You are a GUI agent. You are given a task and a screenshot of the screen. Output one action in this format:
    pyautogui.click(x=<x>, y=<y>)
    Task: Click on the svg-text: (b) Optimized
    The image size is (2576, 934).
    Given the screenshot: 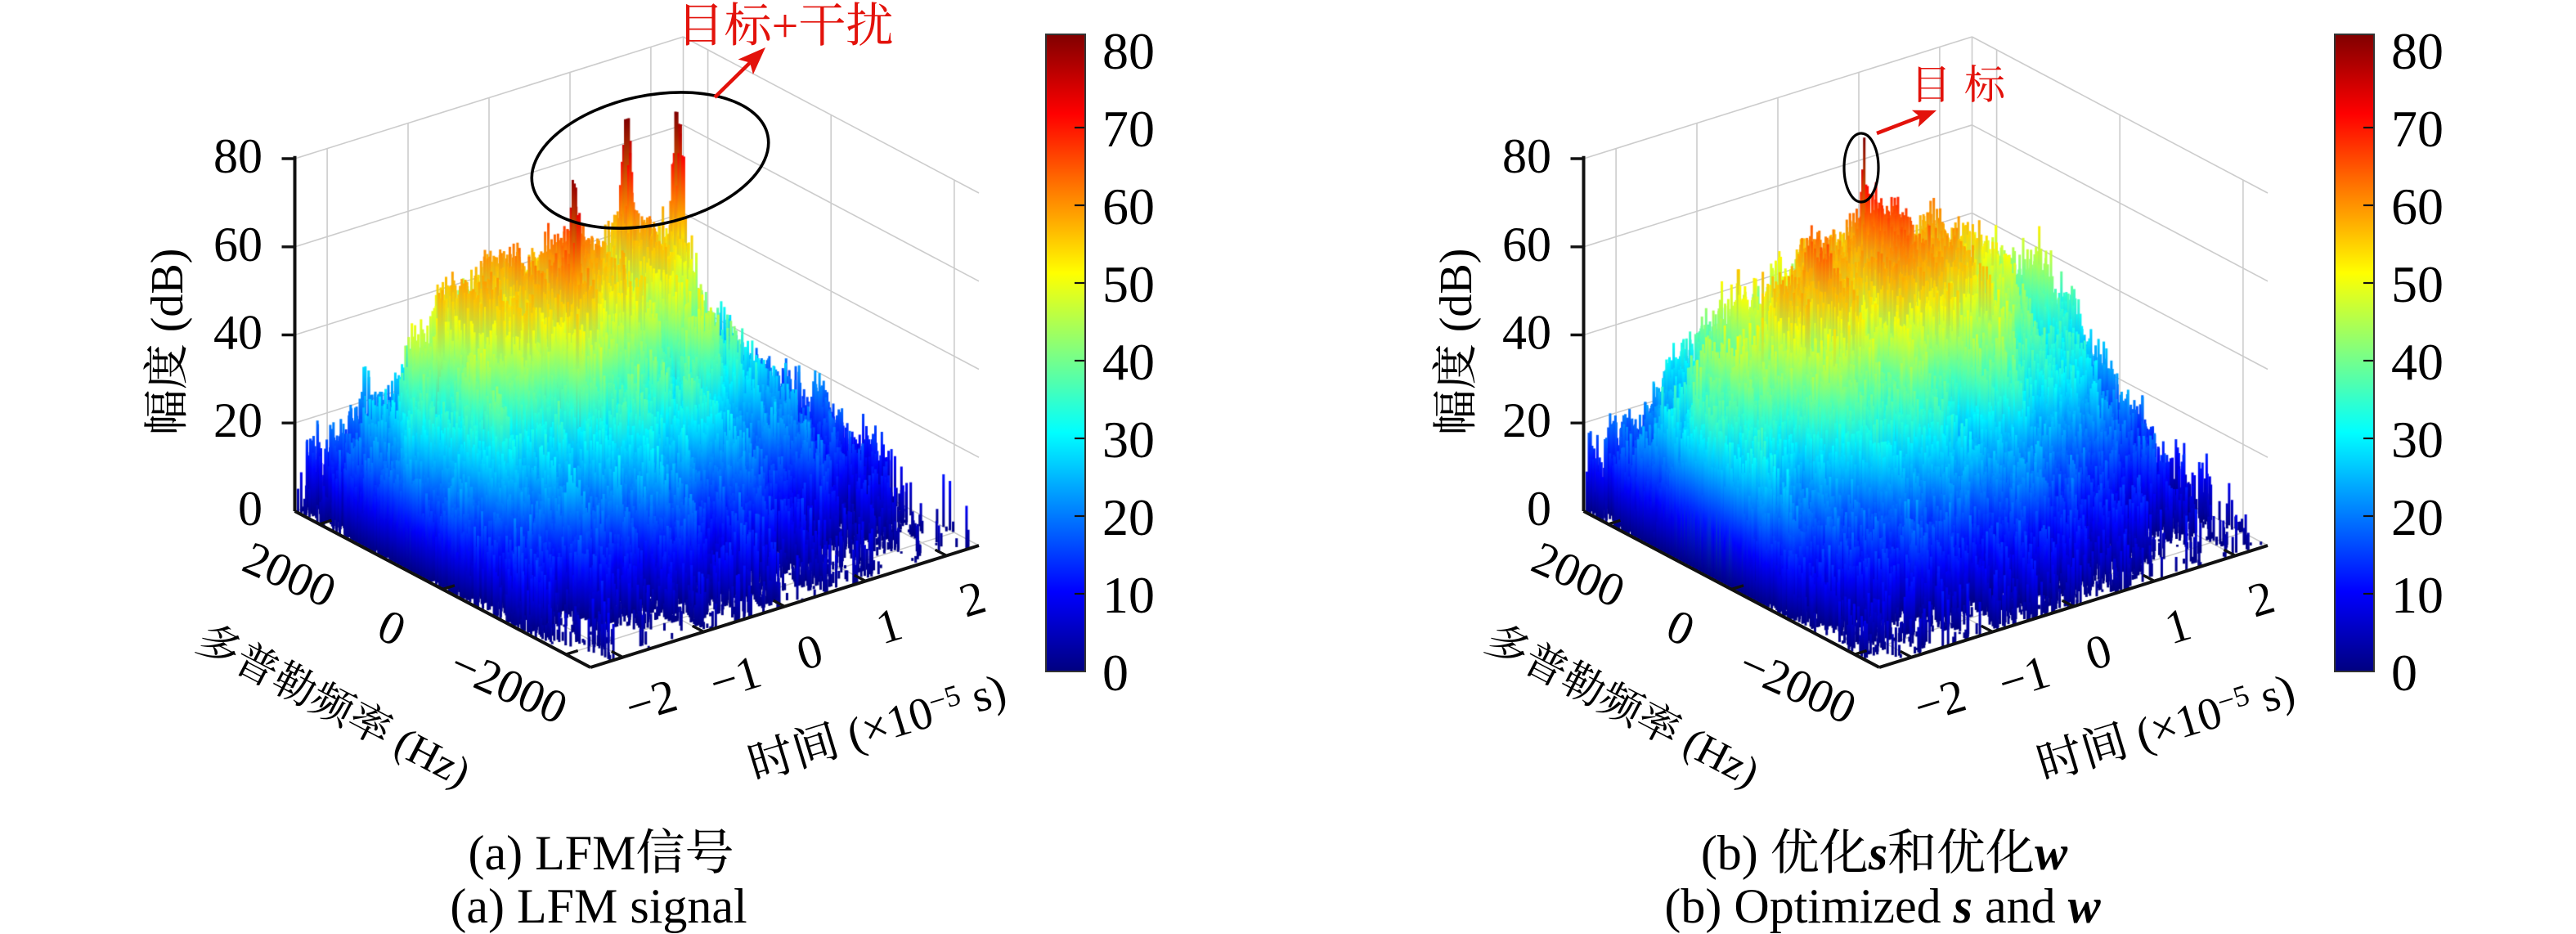 What is the action you would take?
    pyautogui.click(x=1808, y=906)
    